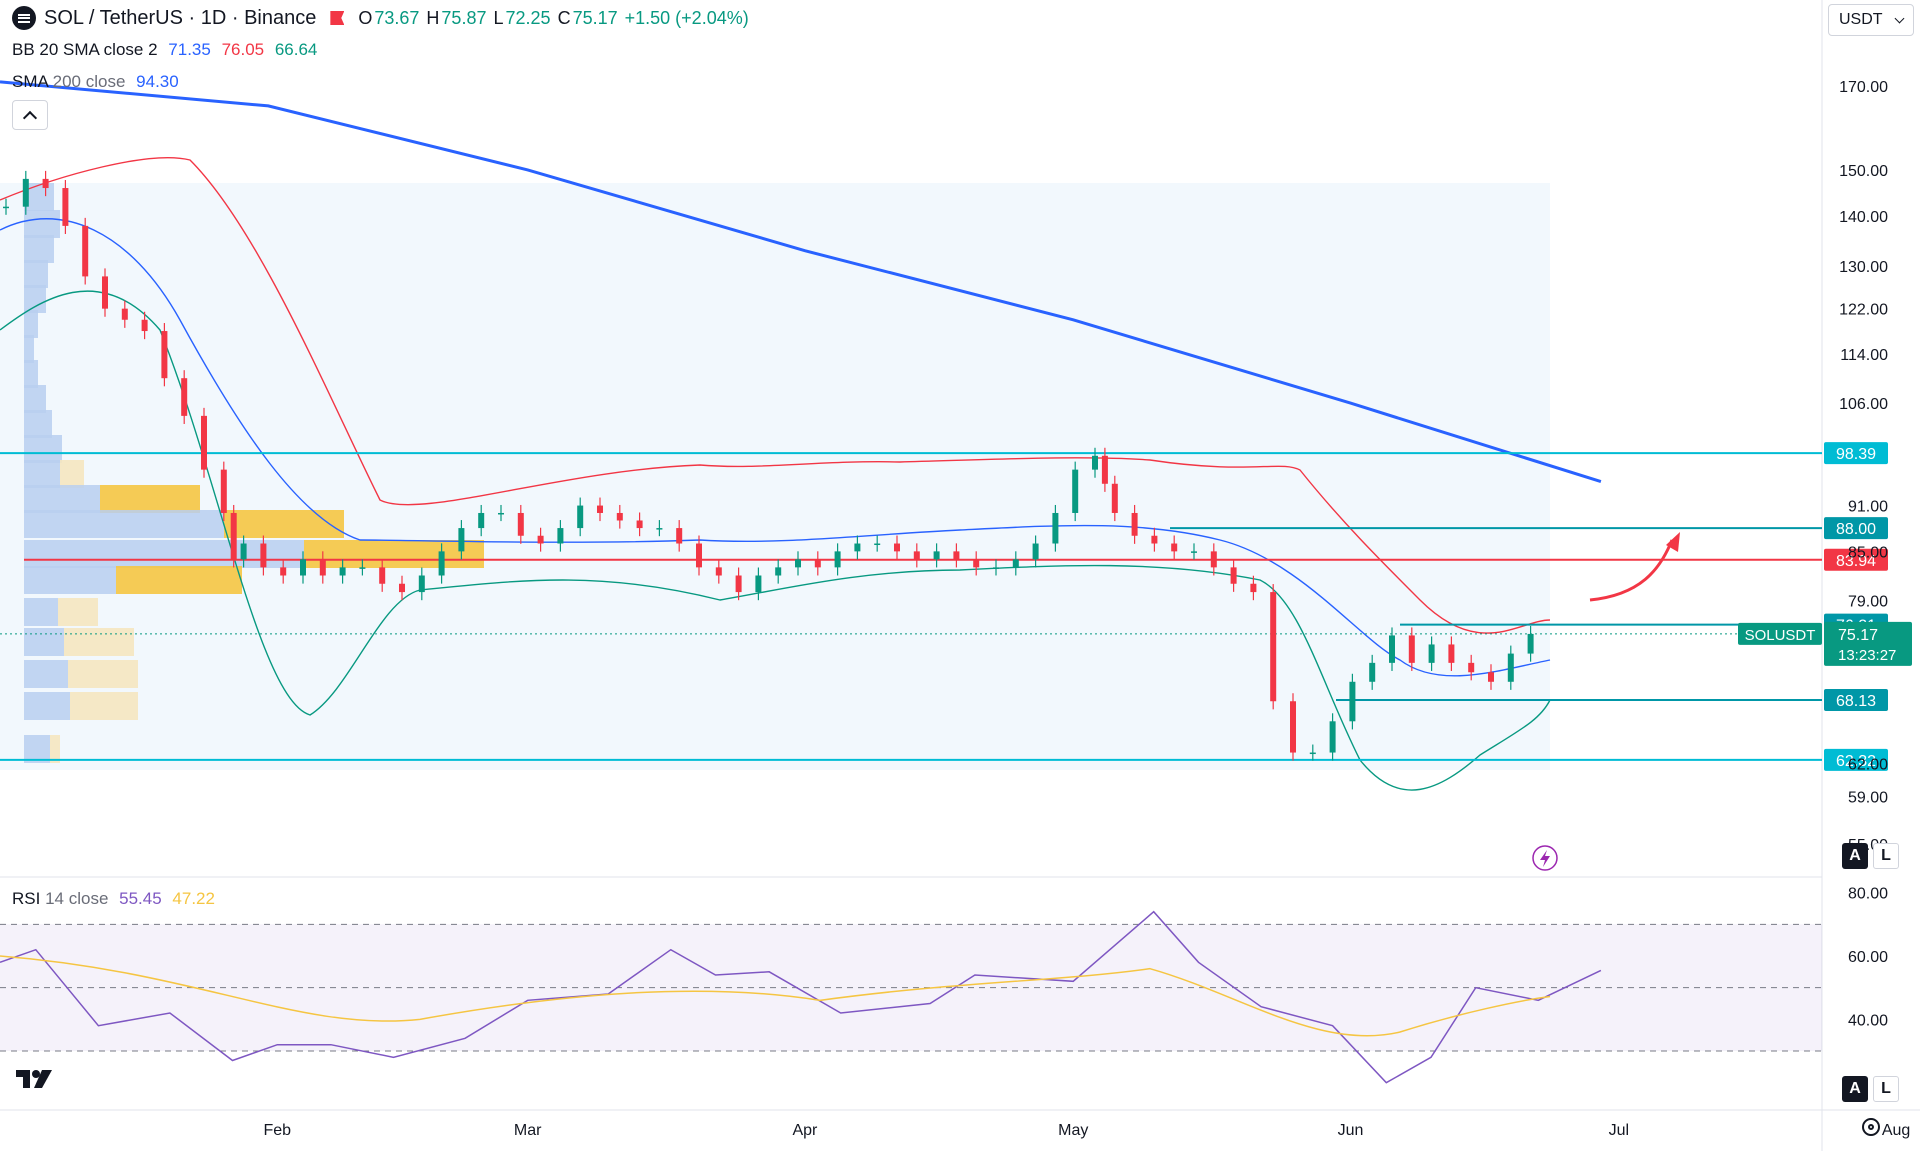  I want to click on lightning-icon, so click(1545, 858).